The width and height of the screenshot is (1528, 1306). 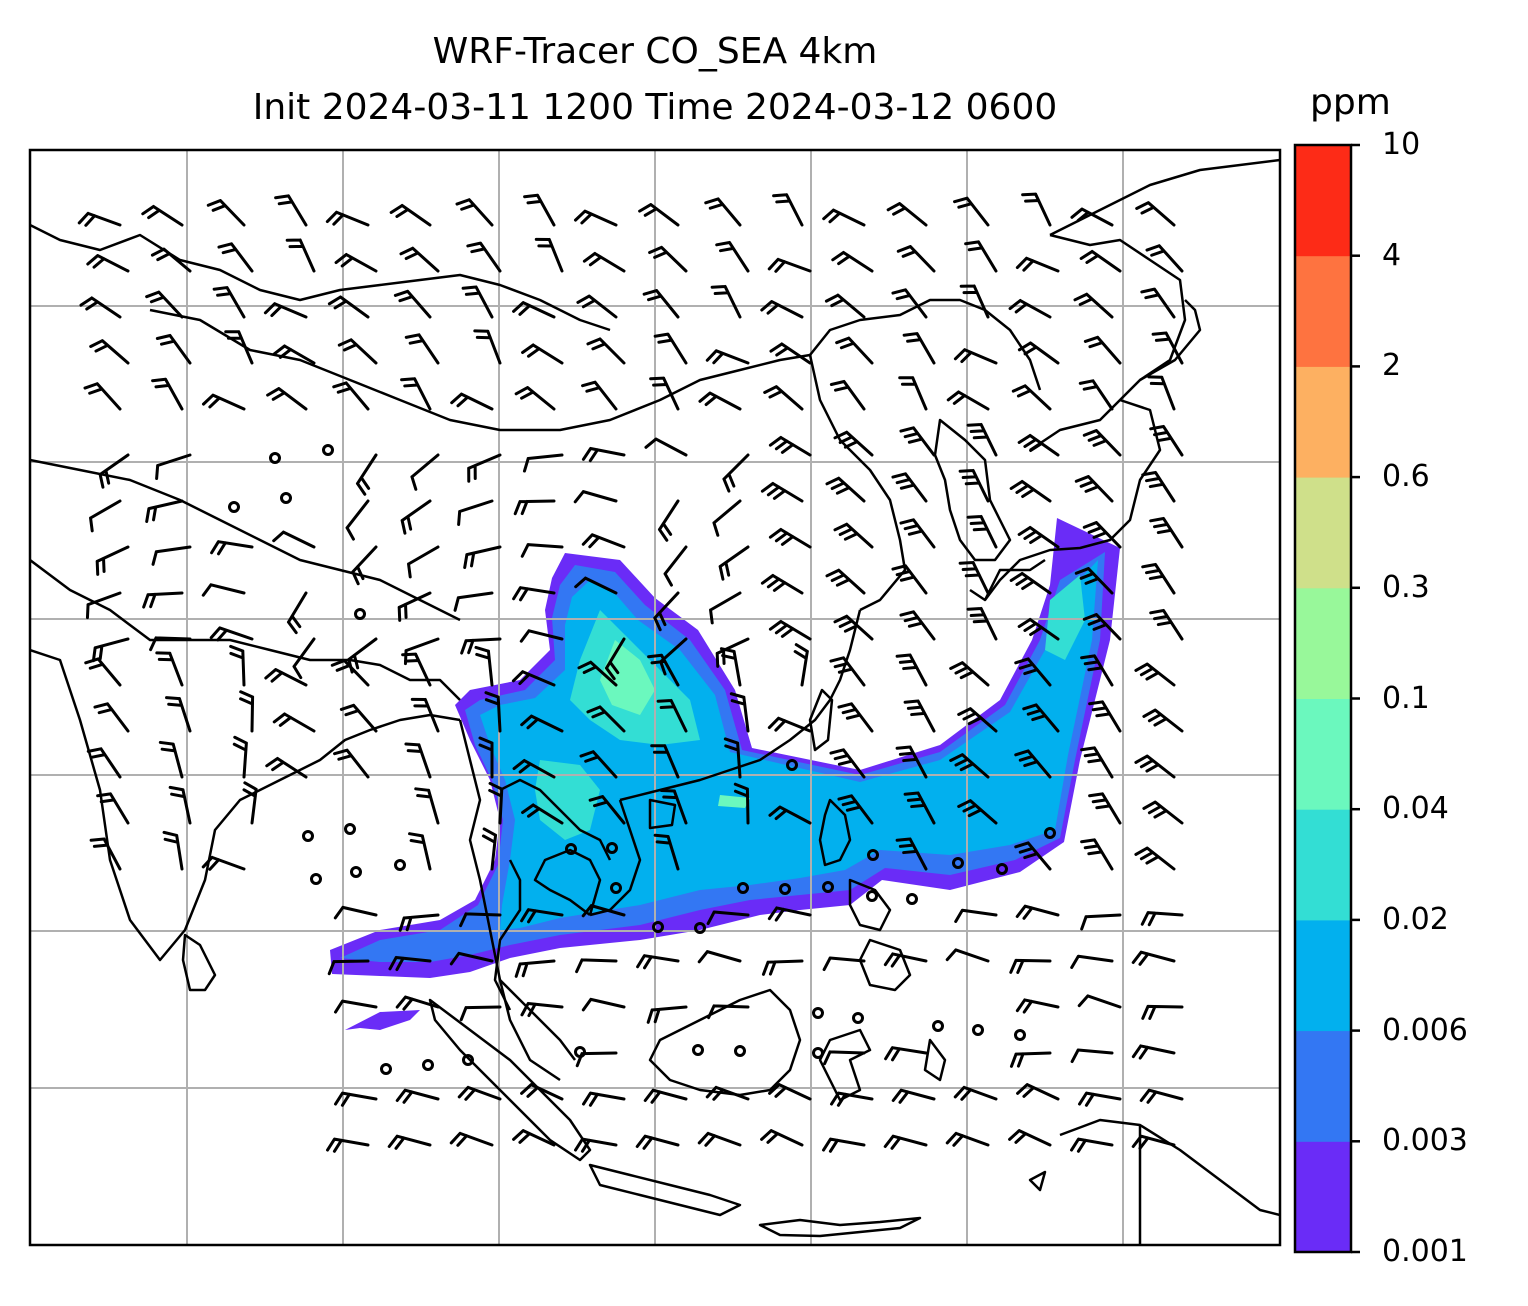 What do you see at coordinates (245, 805) in the screenshot?
I see `coastline-india` at bounding box center [245, 805].